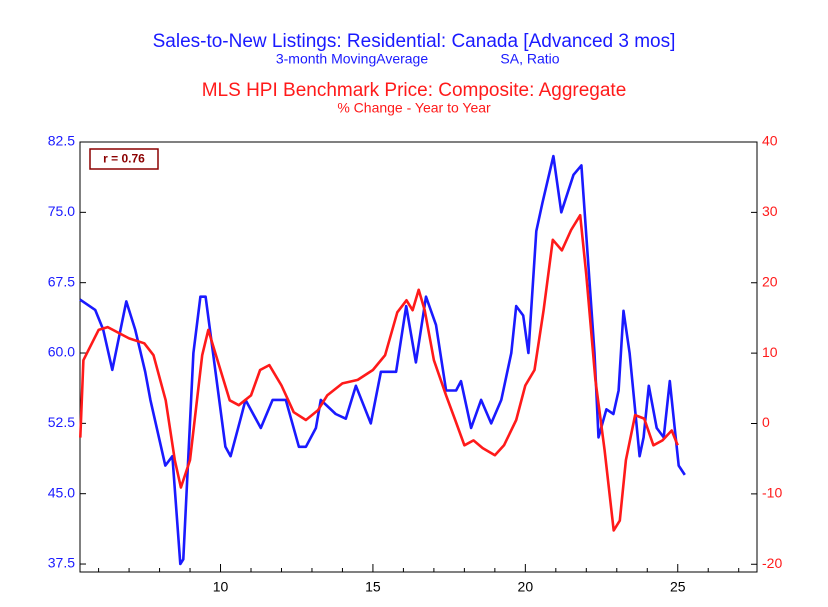 The height and width of the screenshot is (607, 828). I want to click on y-tick-label: 52.5, so click(61, 422).